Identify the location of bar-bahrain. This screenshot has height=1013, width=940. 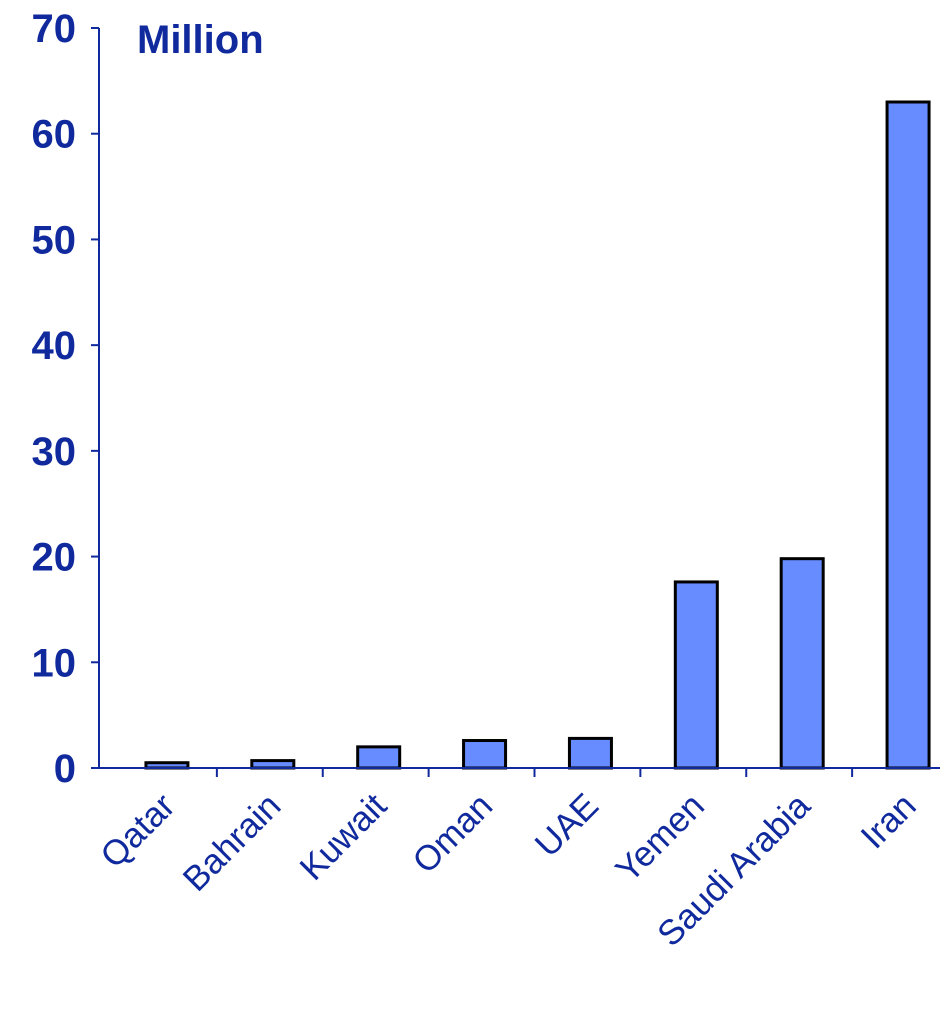
(273, 764).